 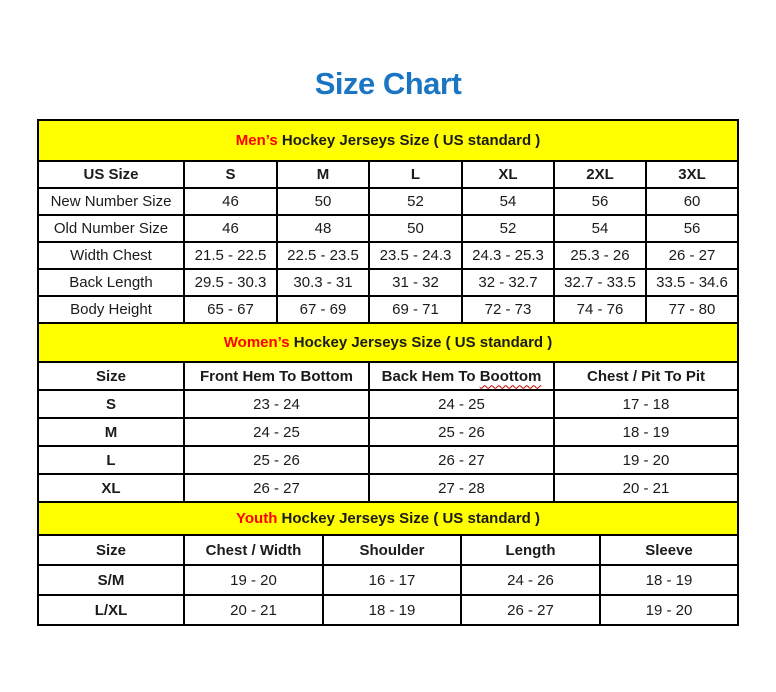 What do you see at coordinates (415, 282) in the screenshot?
I see `cell: 31 - 32` at bounding box center [415, 282].